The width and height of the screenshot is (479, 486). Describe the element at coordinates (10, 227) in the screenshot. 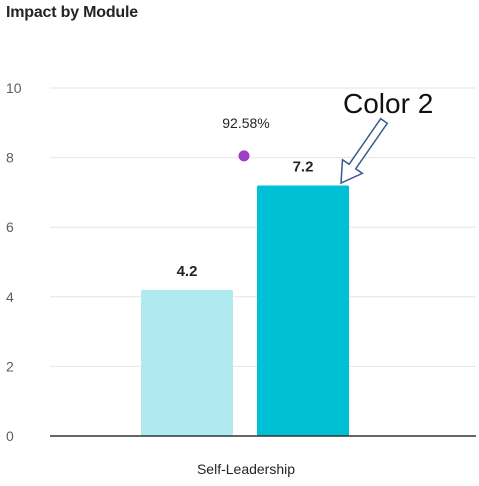

I see `y-tick-label: 6` at that location.